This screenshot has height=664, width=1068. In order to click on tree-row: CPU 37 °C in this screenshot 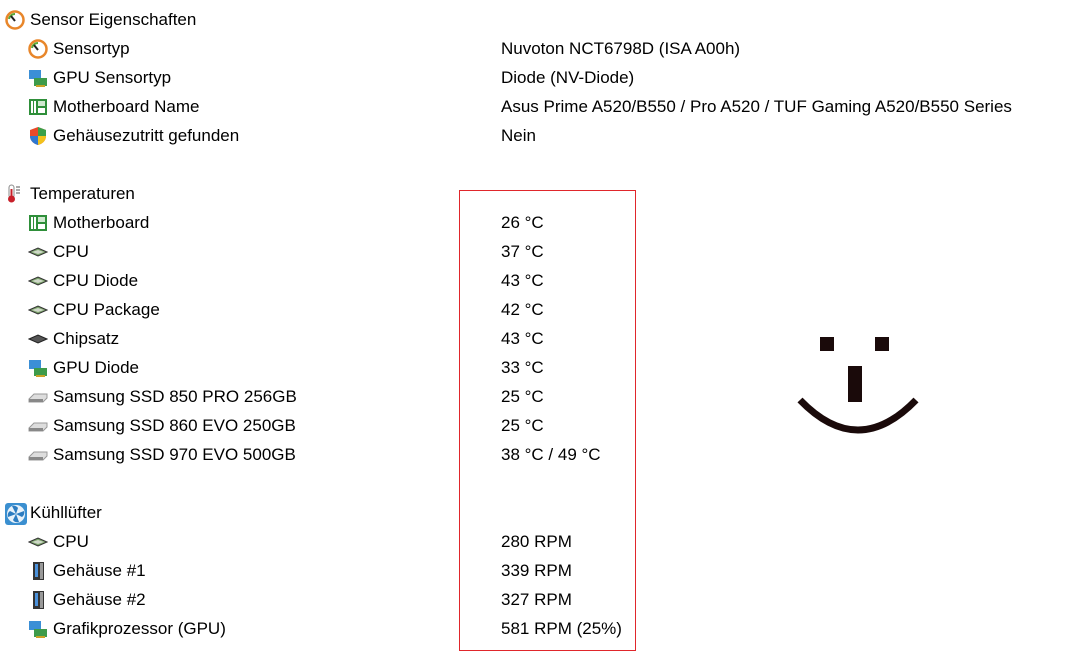, I will do `click(534, 251)`.